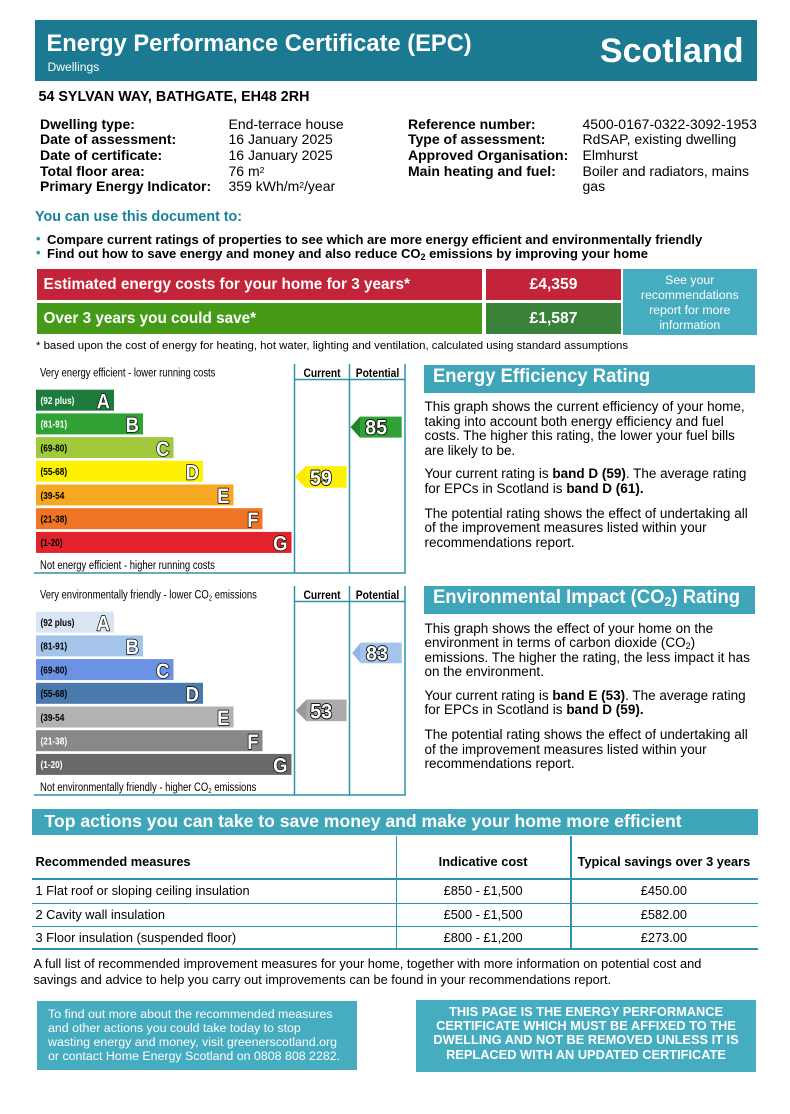 The image size is (790, 1114). I want to click on svg-text: 83, so click(377, 653).